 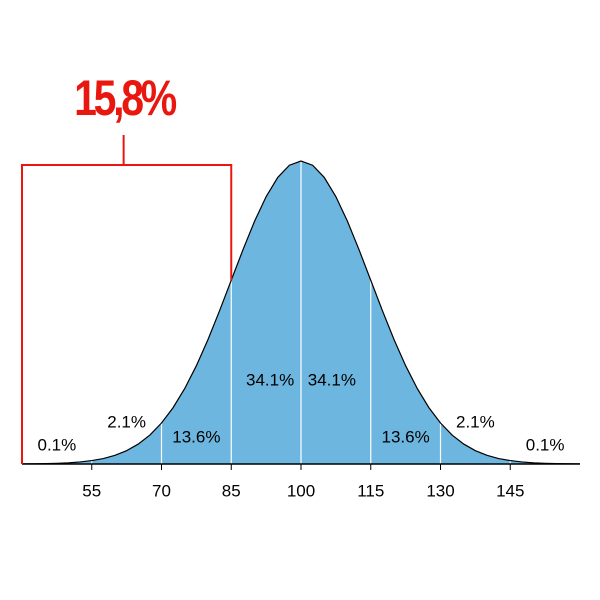 I want to click on highlight-label: 15,8%, so click(x=125, y=98).